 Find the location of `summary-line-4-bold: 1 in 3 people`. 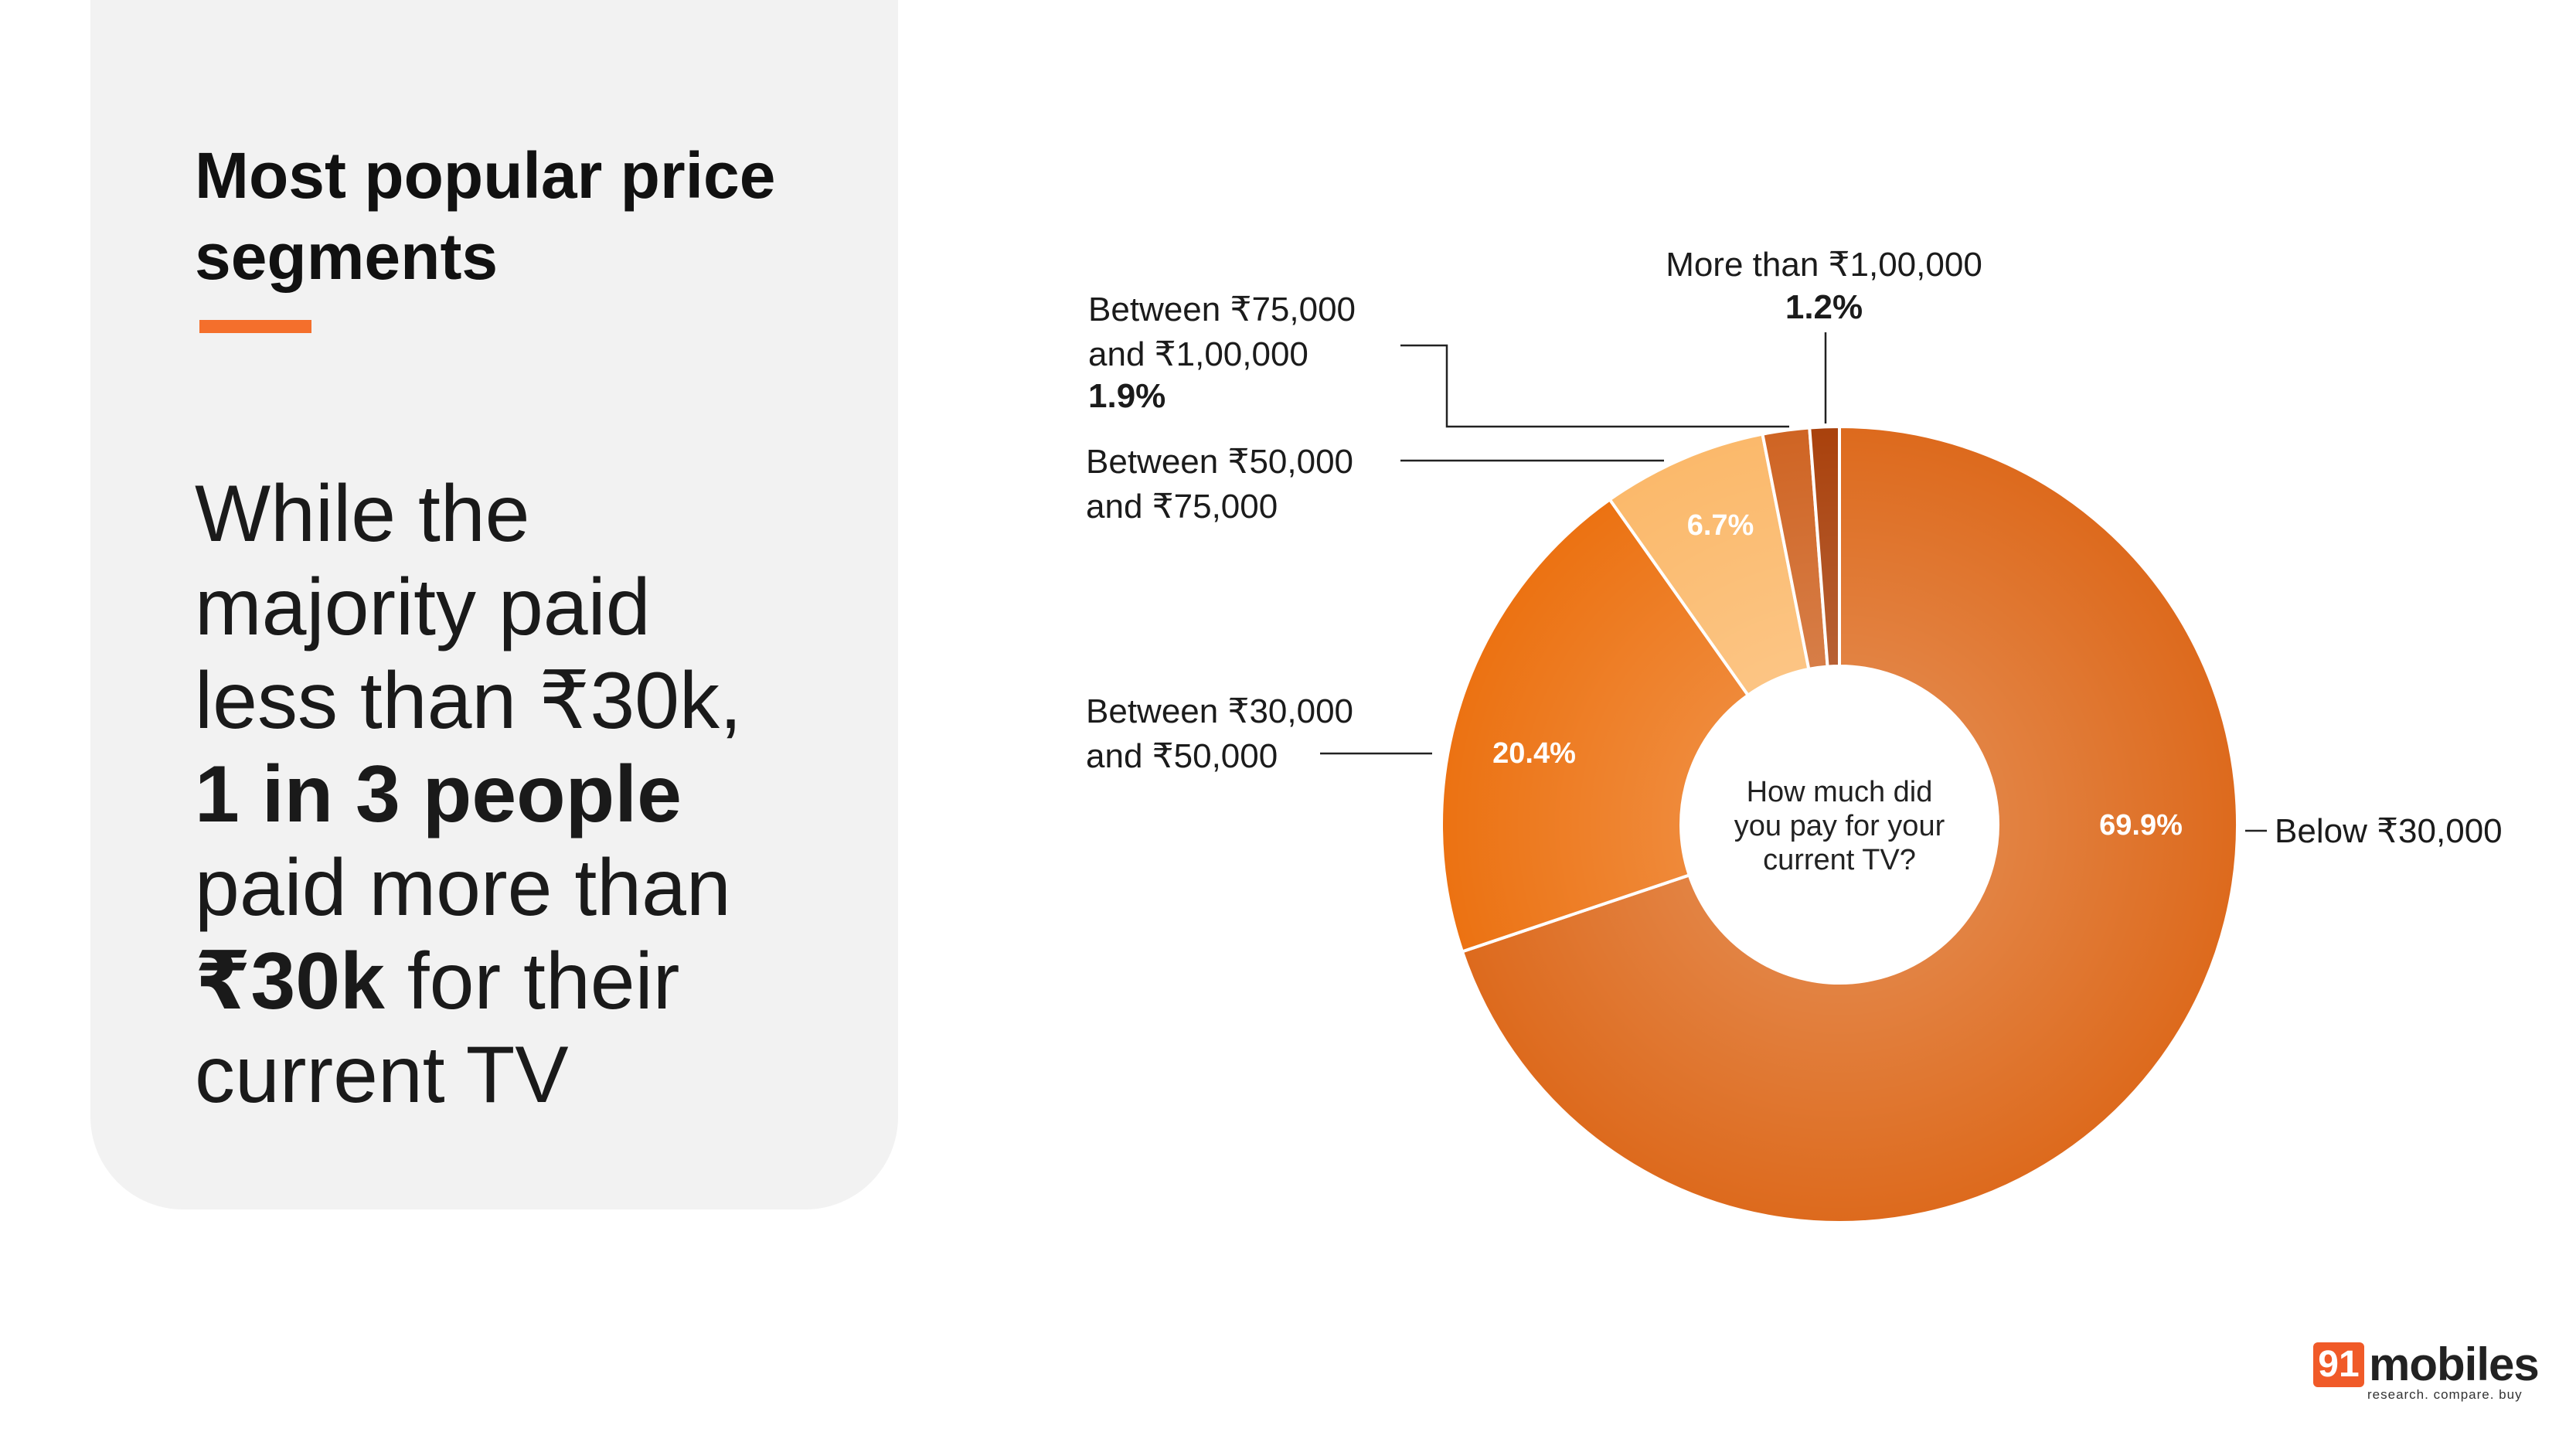

summary-line-4-bold: 1 in 3 people is located at coordinates (438, 794).